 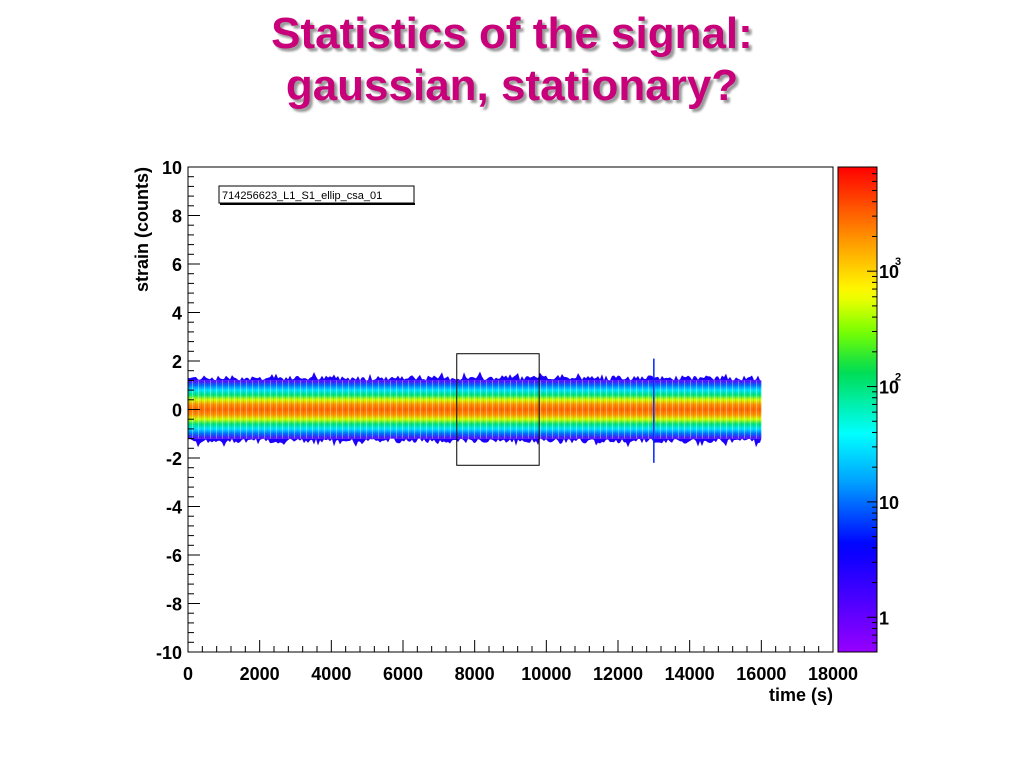 What do you see at coordinates (857, 409) in the screenshot?
I see `colorbar` at bounding box center [857, 409].